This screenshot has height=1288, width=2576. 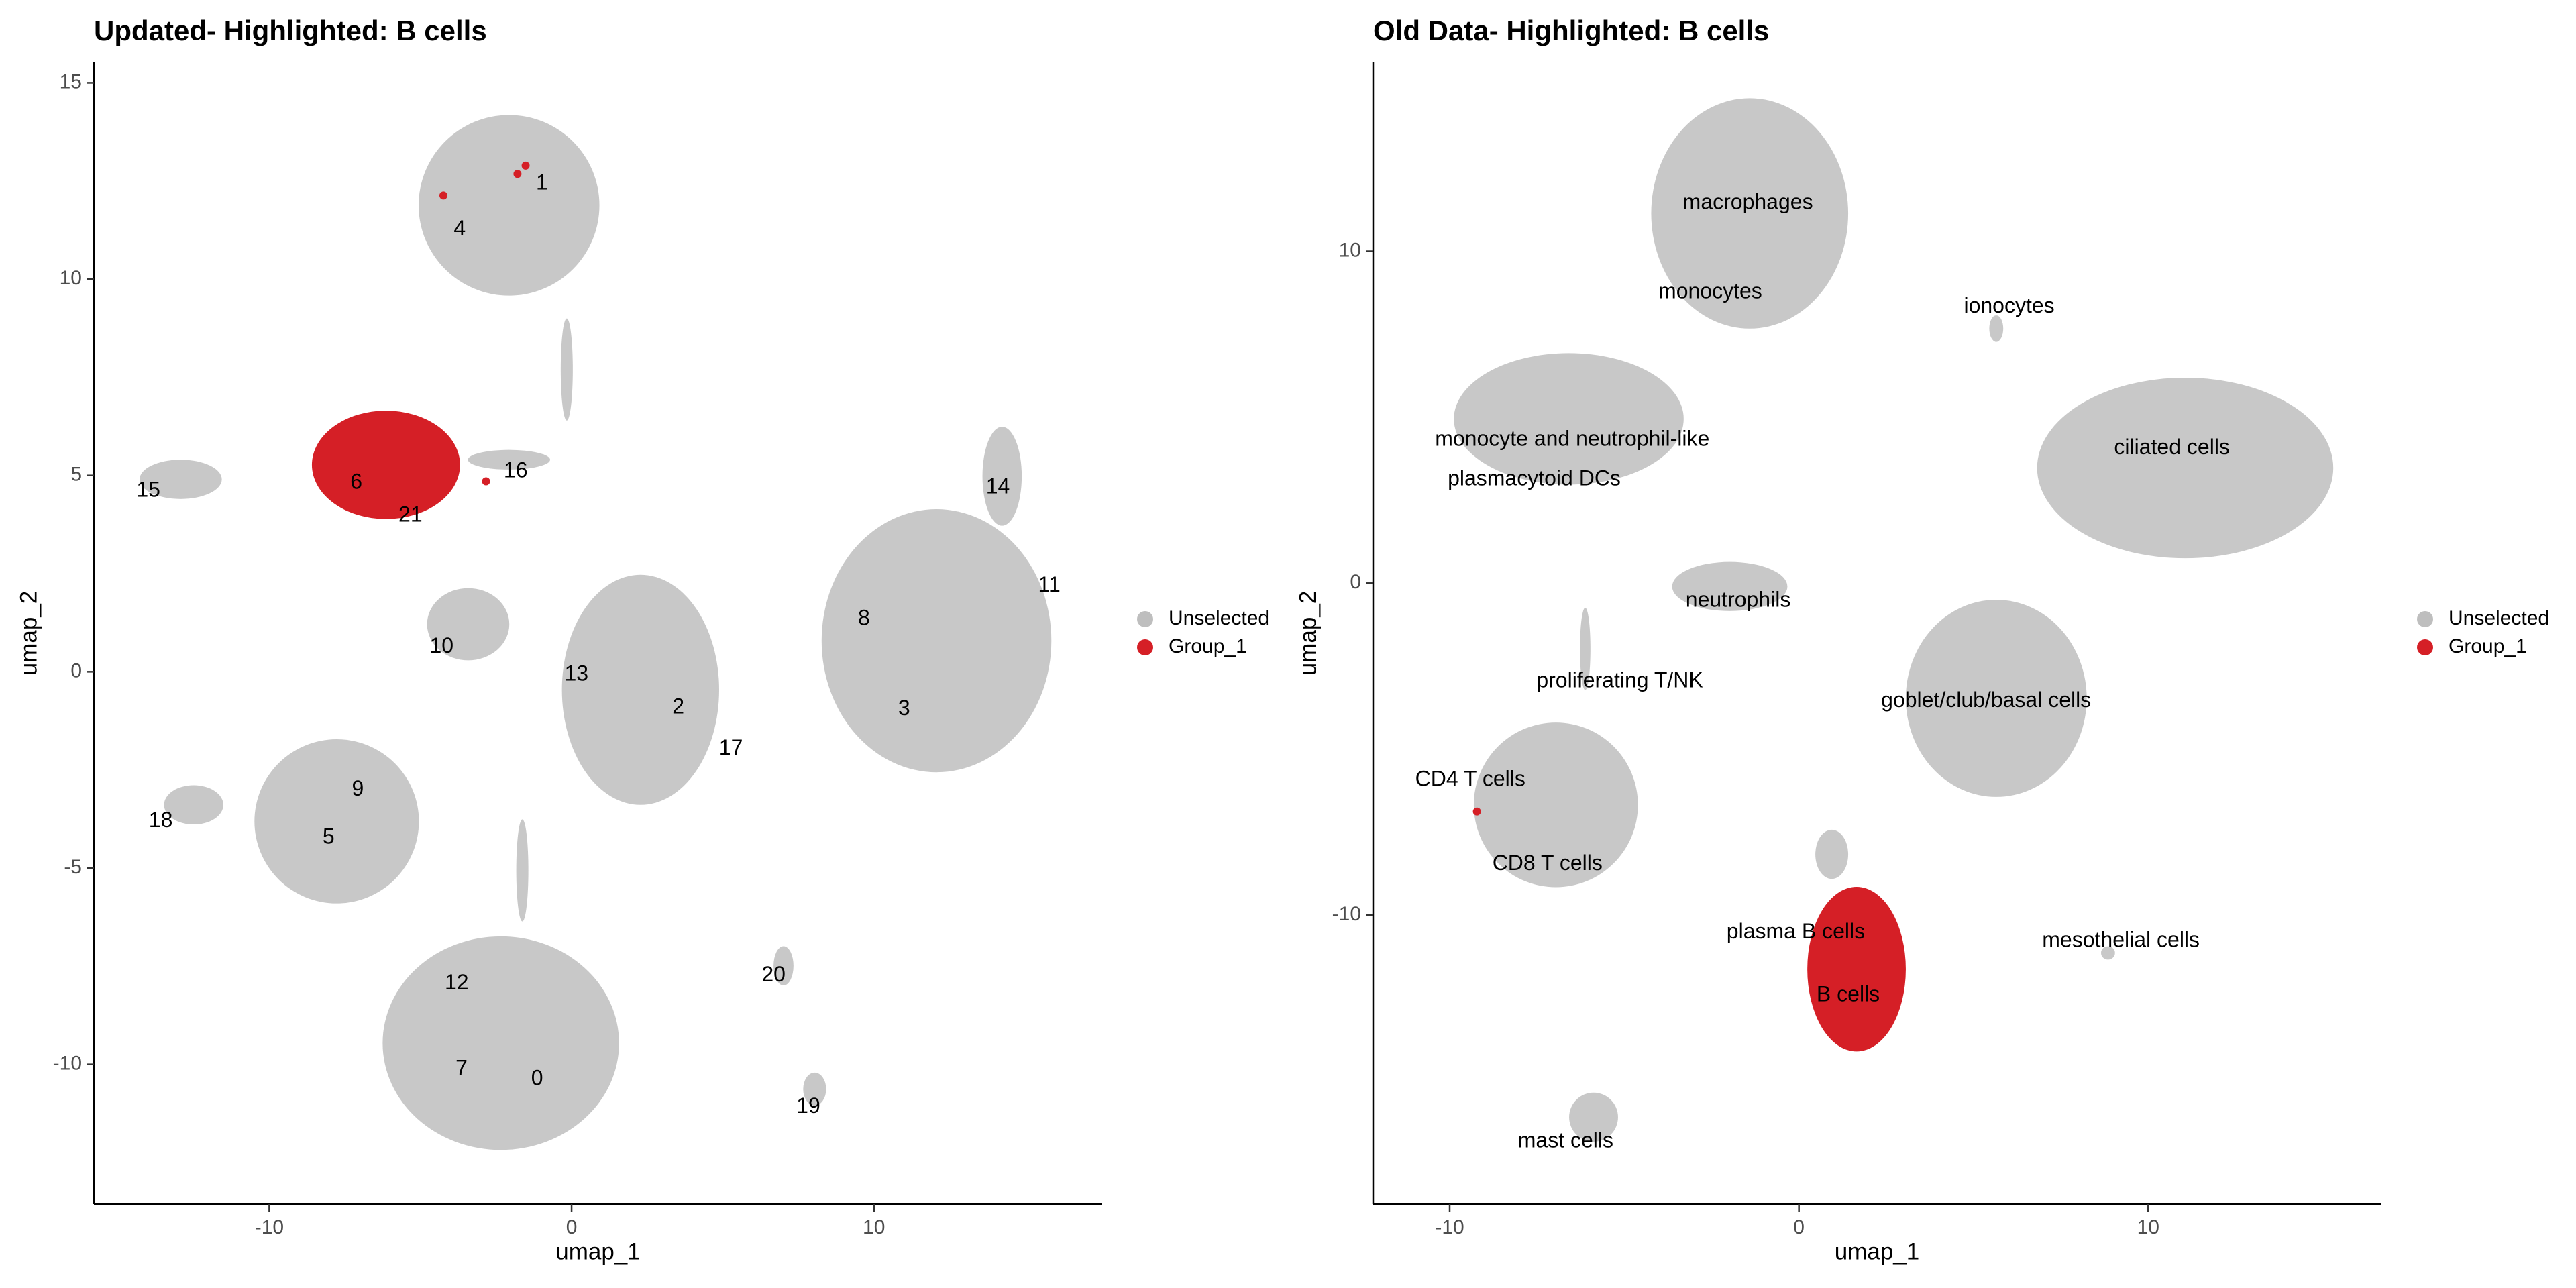 I want to click on cluster-label: monocytes, so click(x=1710, y=290).